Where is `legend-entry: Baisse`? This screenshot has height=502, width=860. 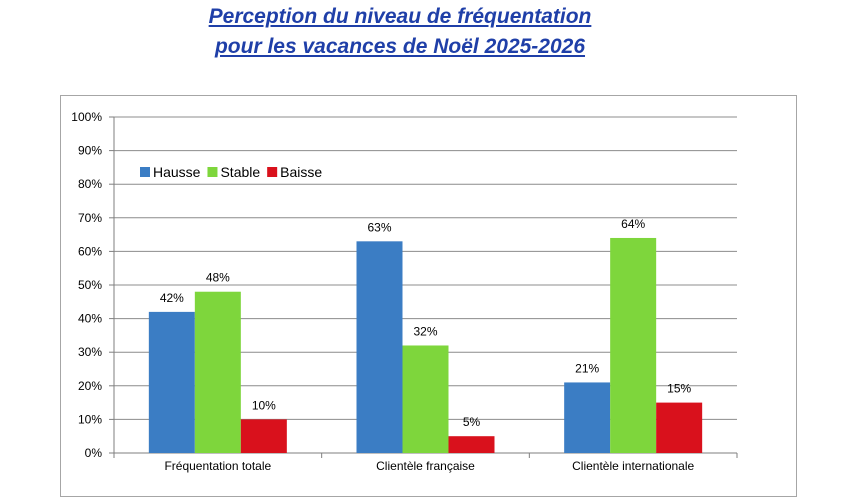 legend-entry: Baisse is located at coordinates (301, 172).